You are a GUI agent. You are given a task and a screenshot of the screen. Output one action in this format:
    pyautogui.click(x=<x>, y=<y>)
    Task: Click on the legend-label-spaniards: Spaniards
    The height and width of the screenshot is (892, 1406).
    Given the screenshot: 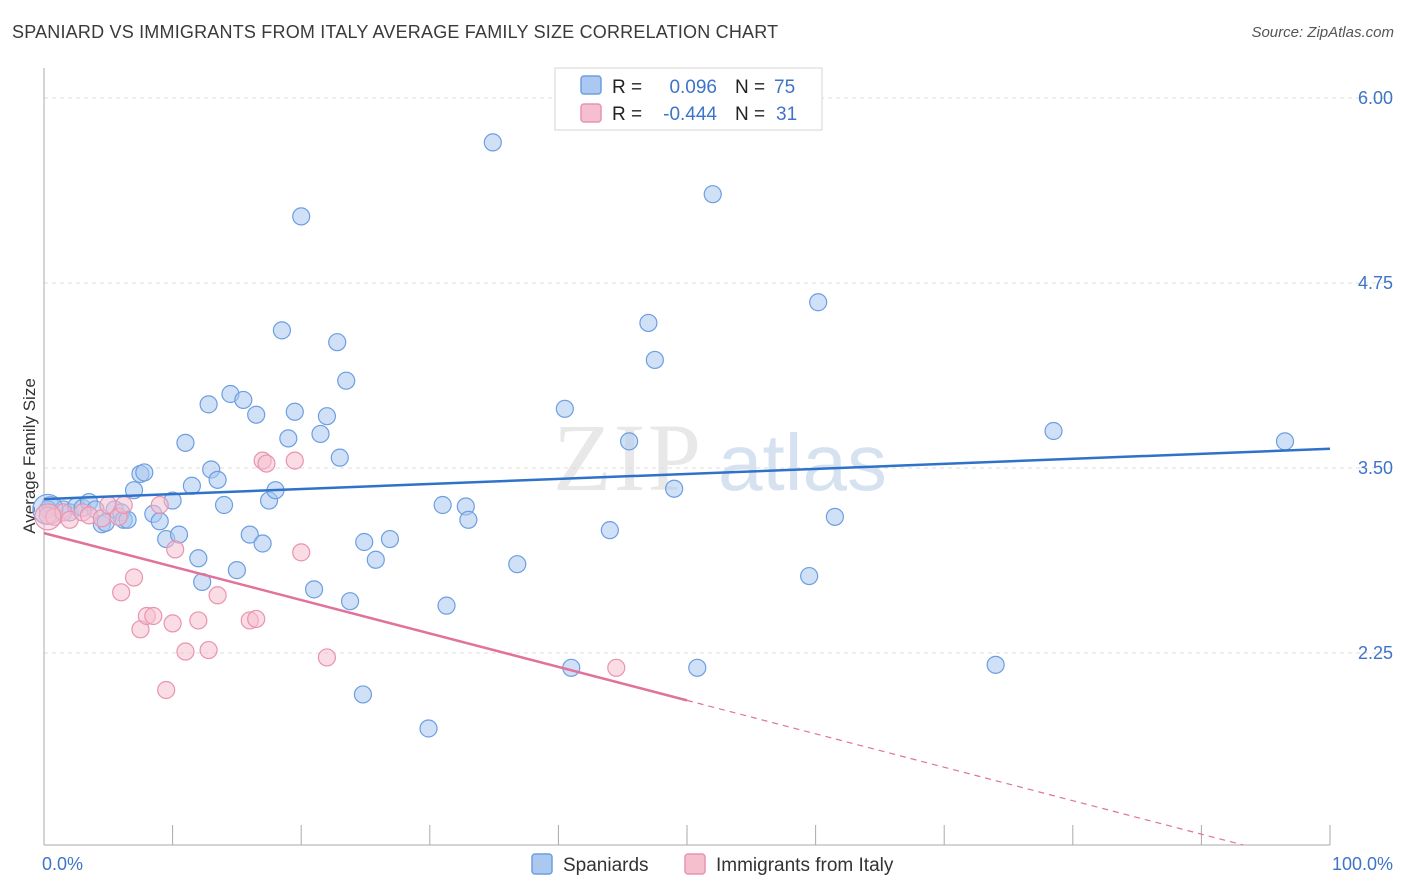 What is the action you would take?
    pyautogui.click(x=606, y=865)
    